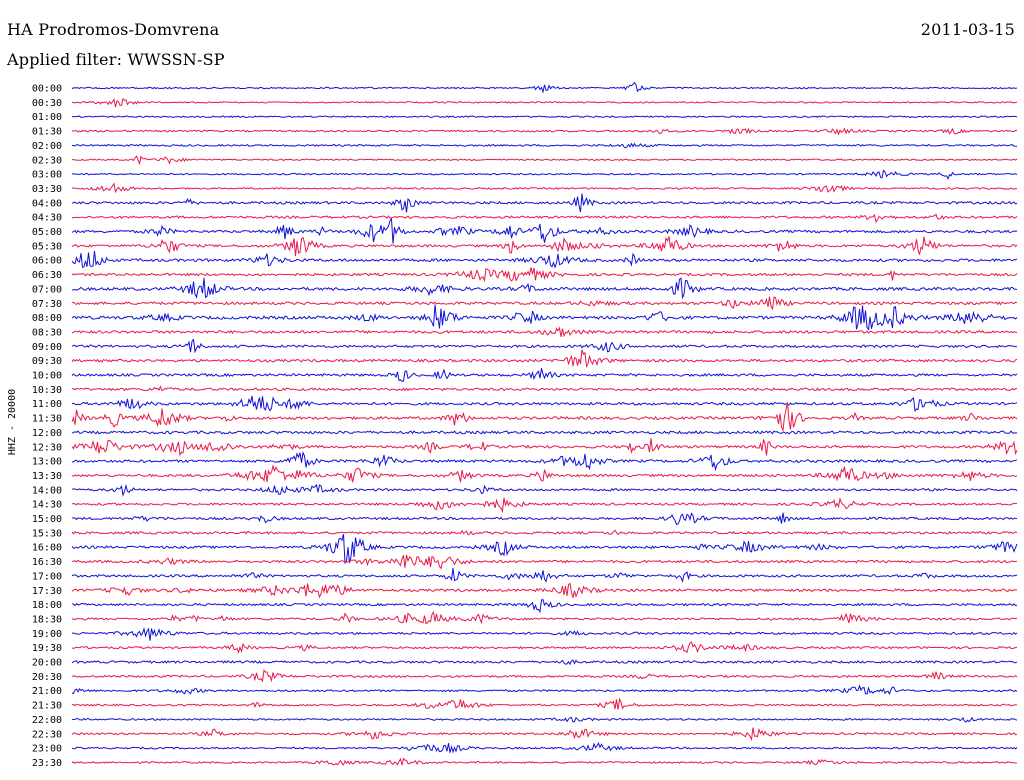 The width and height of the screenshot is (1024, 780). Describe the element at coordinates (47, 533) in the screenshot. I see `time-tick-1530: 15:30` at that location.